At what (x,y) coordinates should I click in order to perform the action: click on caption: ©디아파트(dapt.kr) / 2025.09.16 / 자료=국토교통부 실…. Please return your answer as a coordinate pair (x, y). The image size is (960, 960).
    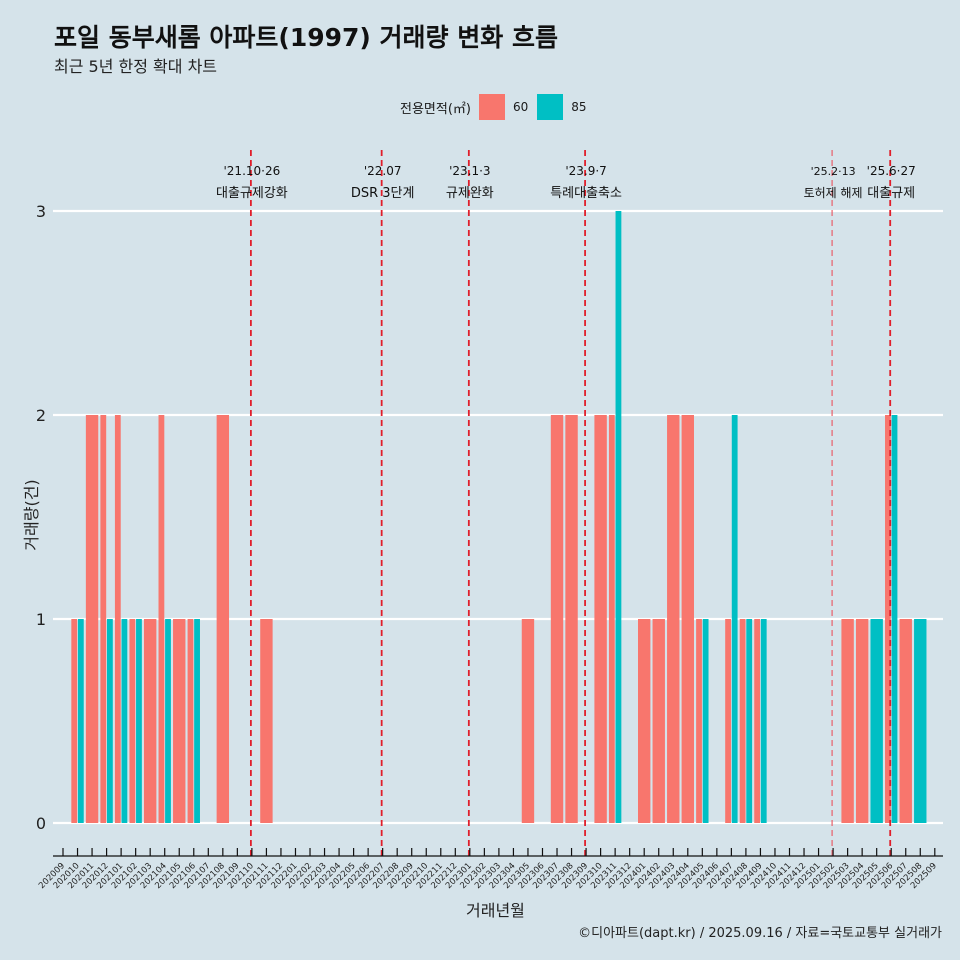
    Looking at the image, I should click on (760, 933).